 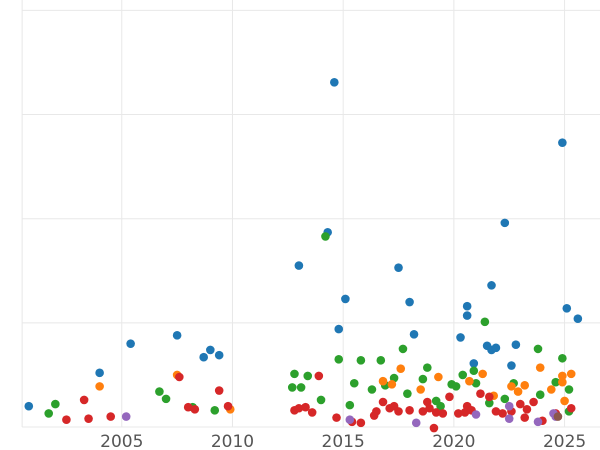 I want to click on x-tick-label: 2015, so click(x=343, y=441).